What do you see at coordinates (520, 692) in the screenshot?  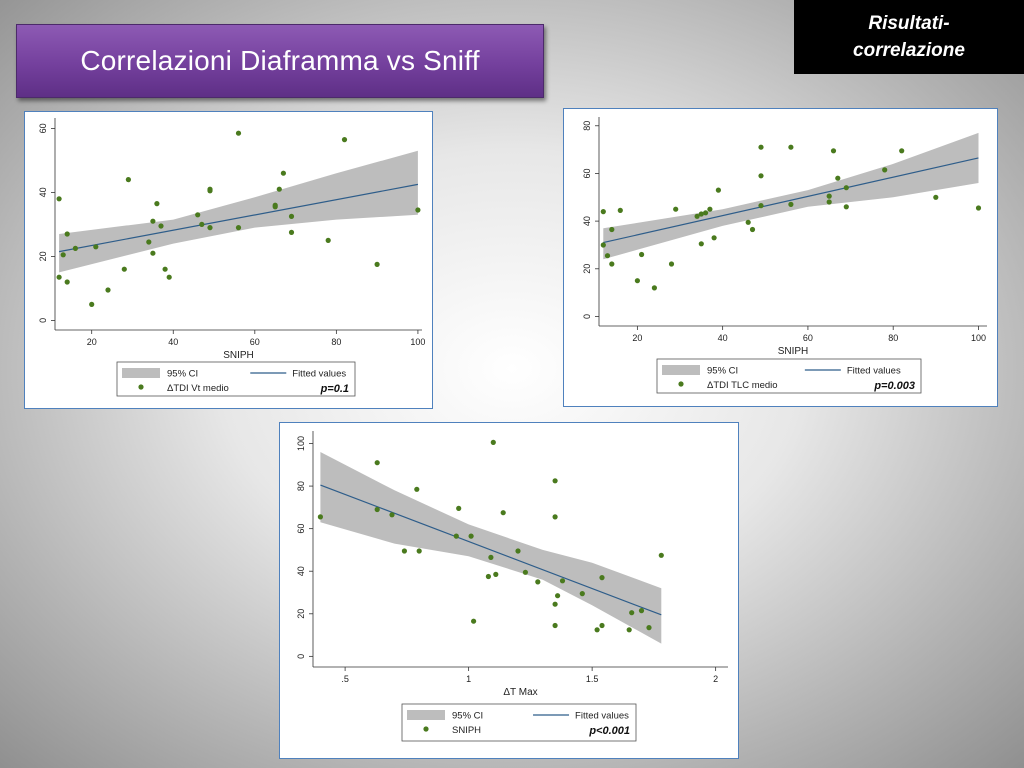 I see `x-axis-label: ΔT Max` at bounding box center [520, 692].